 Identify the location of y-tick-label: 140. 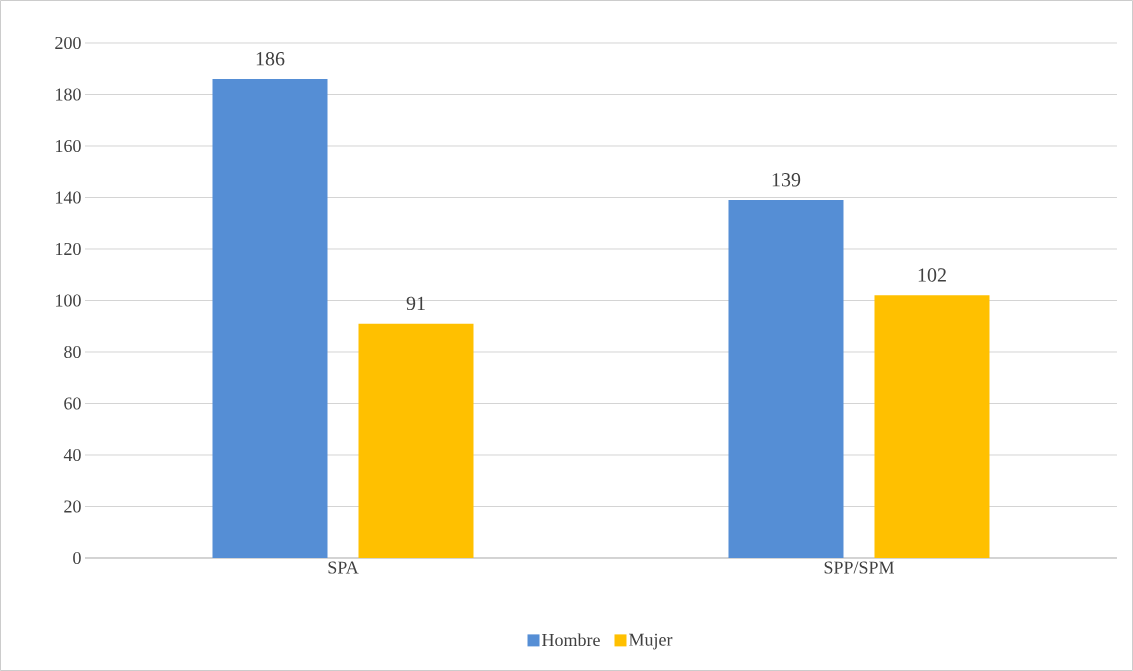
(68, 197).